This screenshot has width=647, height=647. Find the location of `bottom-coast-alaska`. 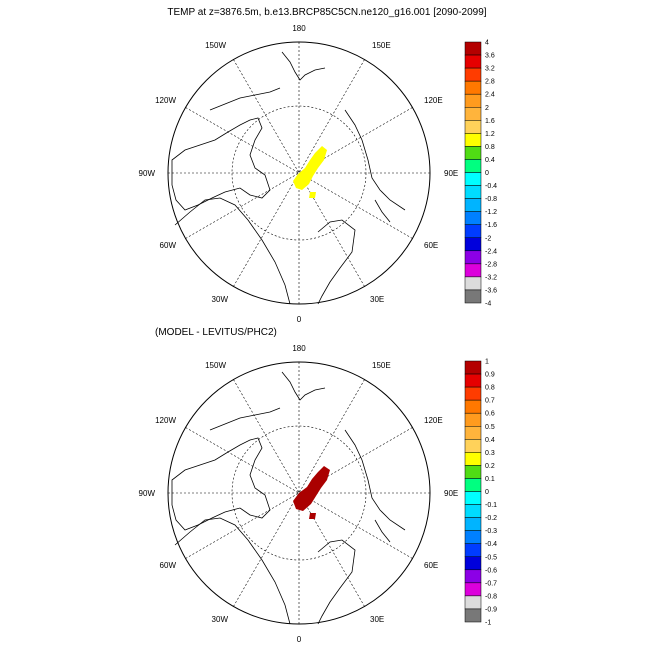

bottom-coast-alaska is located at coordinates (245, 419).